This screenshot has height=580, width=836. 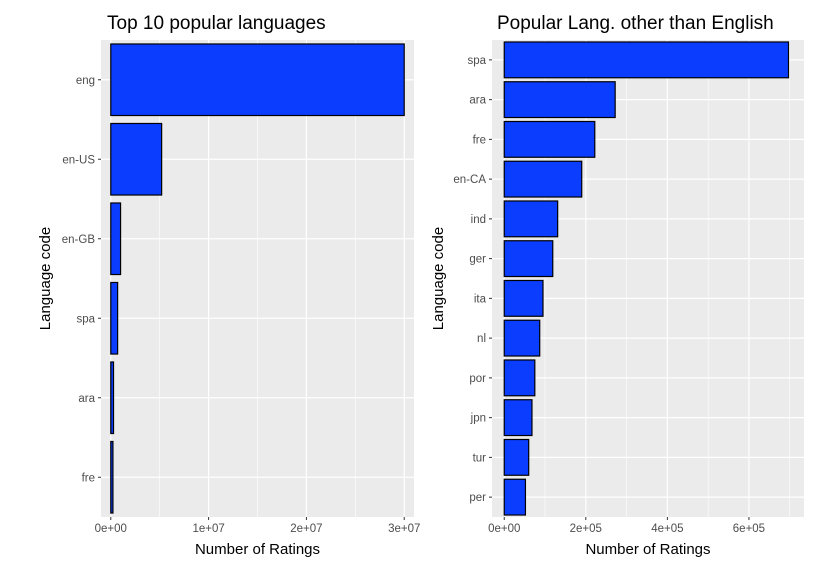 I want to click on bar-ita, so click(x=523, y=298).